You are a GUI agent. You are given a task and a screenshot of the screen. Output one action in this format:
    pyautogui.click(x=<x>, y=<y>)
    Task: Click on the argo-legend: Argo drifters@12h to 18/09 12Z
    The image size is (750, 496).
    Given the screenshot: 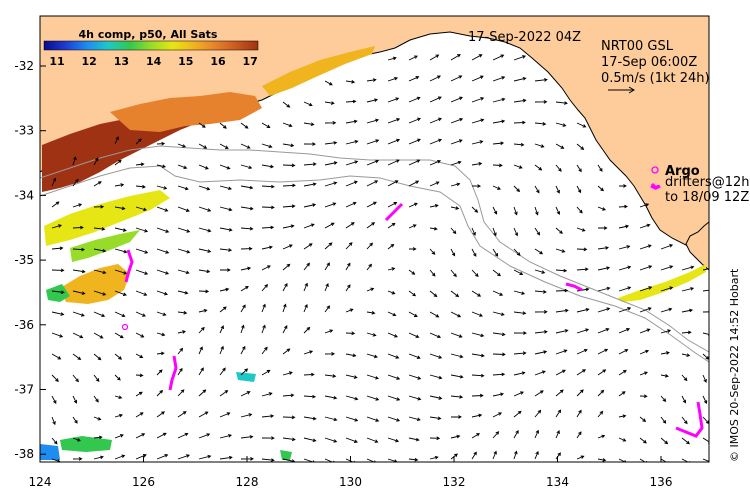 What is the action you would take?
    pyautogui.click(x=700, y=184)
    